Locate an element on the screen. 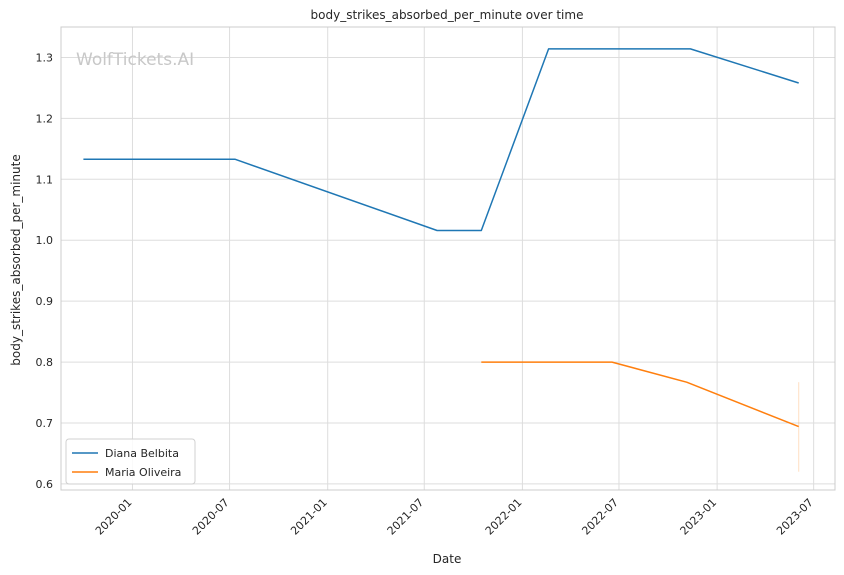 This screenshot has width=844, height=575. y-tick-label: 0.9 is located at coordinates (45, 301).